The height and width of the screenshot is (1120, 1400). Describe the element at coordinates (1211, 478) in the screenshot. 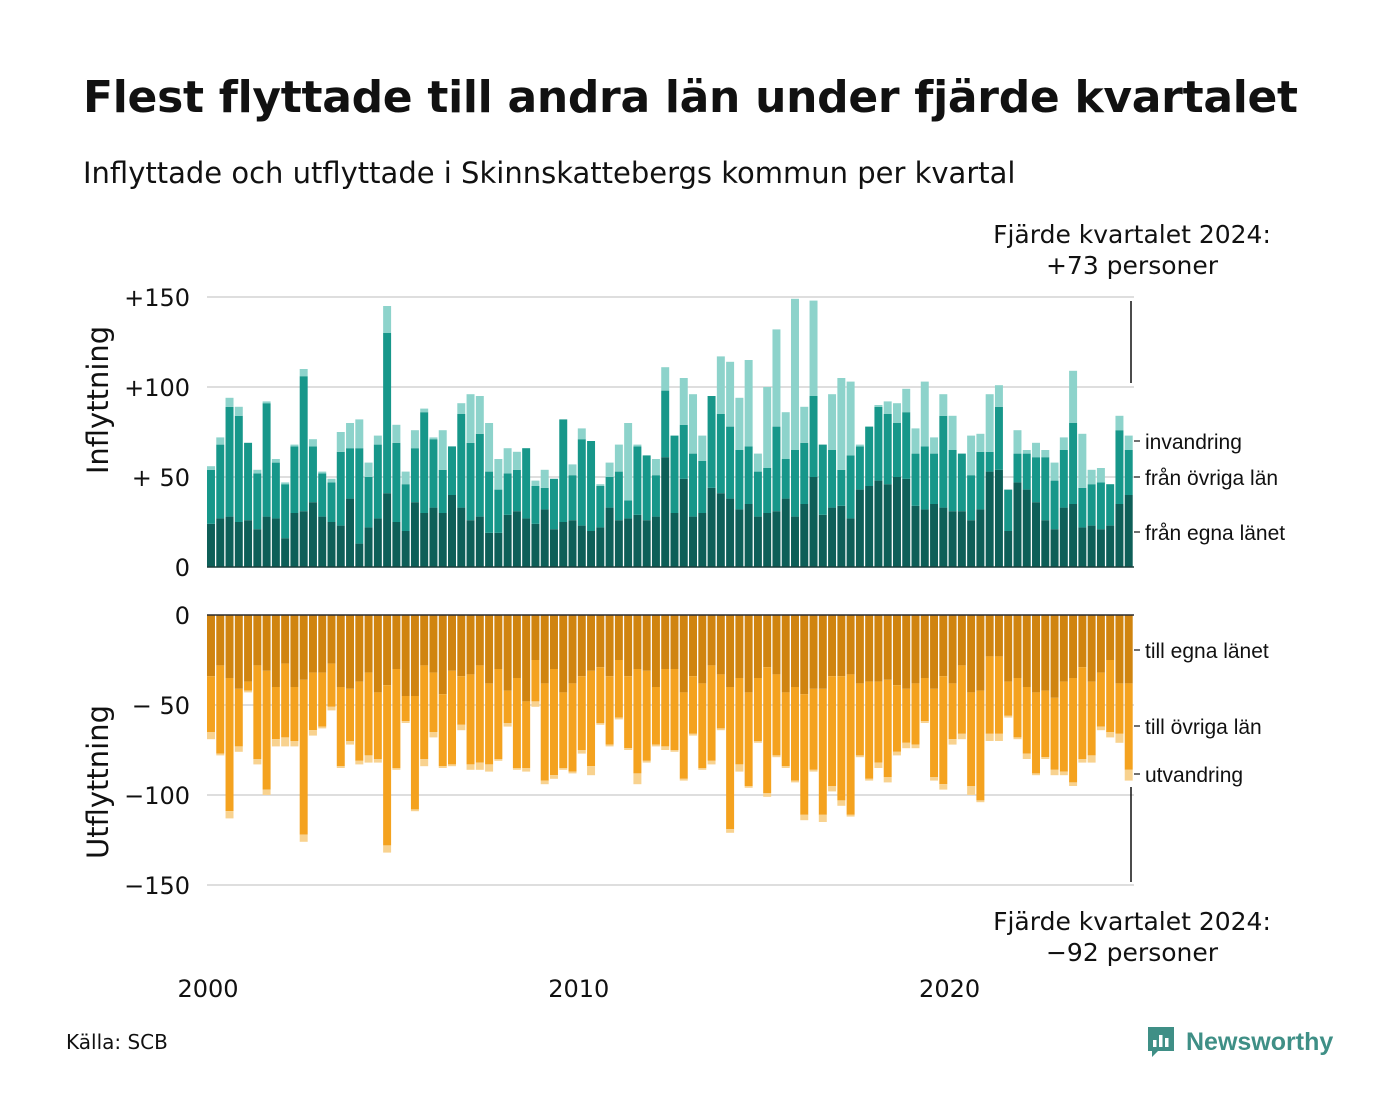

I see `top-series-label: från övriga län` at that location.